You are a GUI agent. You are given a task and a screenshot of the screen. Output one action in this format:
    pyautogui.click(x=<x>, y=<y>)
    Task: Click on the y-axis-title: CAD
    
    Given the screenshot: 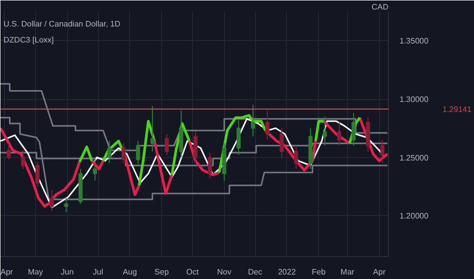 What is the action you would take?
    pyautogui.click(x=380, y=7)
    